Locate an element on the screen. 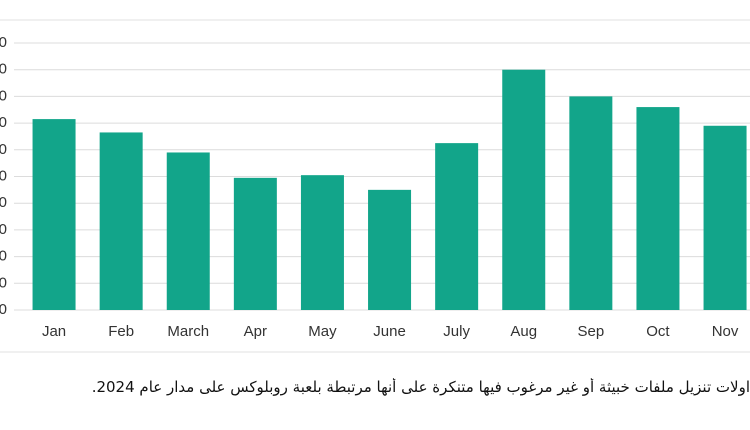 Image resolution: width=750 pixels, height=430 pixels. x-tick-label: June is located at coordinates (389, 331).